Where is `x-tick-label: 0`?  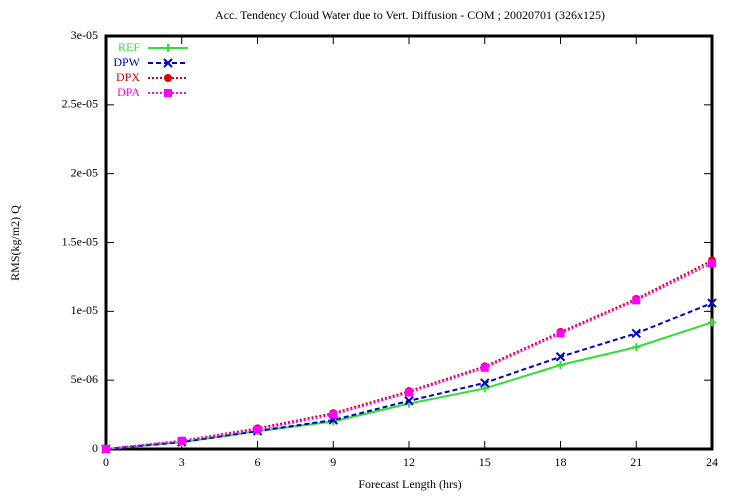 x-tick-label: 0 is located at coordinates (106, 462).